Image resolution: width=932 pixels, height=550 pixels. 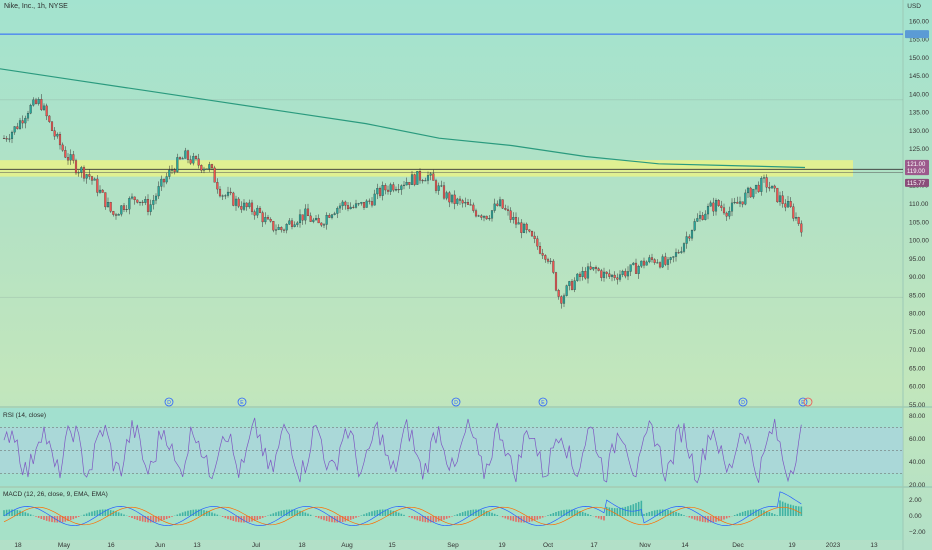 What do you see at coordinates (402, 450) in the screenshot?
I see `rsi-line` at bounding box center [402, 450].